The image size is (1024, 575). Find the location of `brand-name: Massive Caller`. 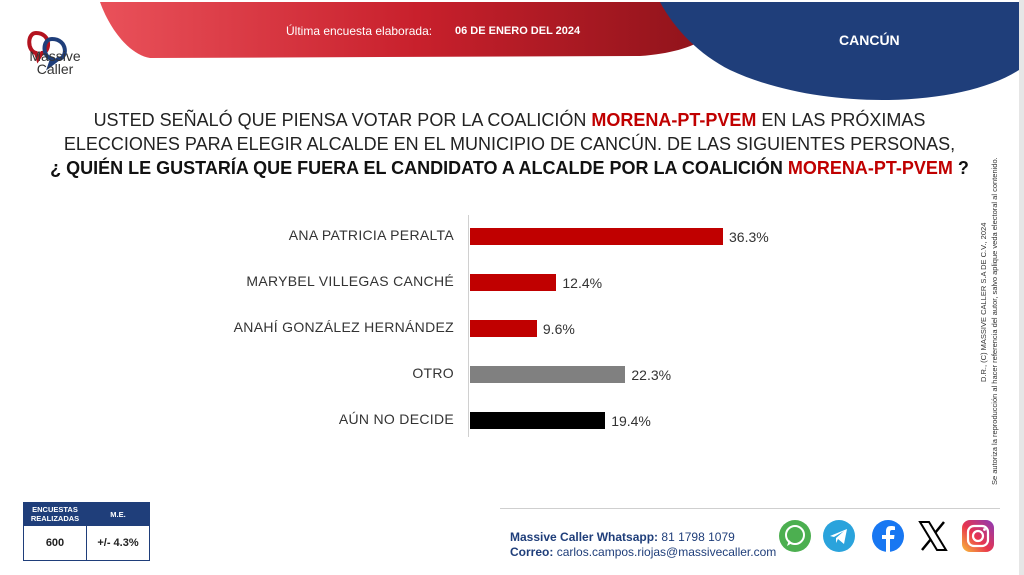

brand-name: Massive Caller is located at coordinates (55, 62).